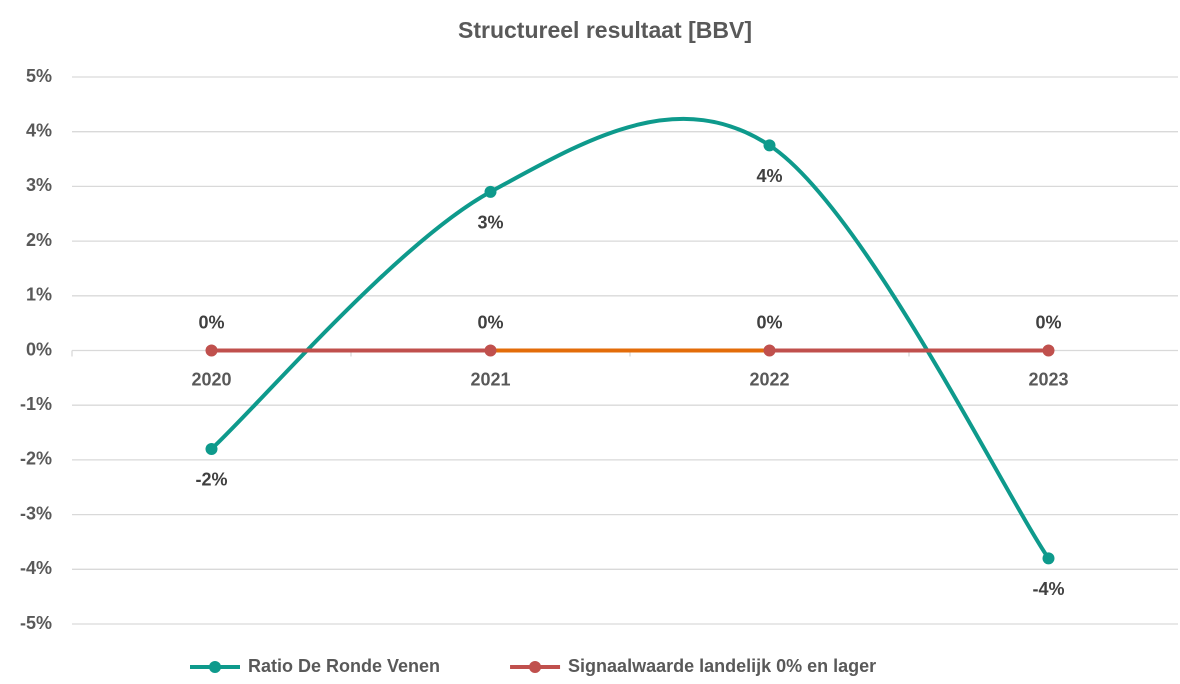 The width and height of the screenshot is (1180, 684). What do you see at coordinates (39, 240) in the screenshot?
I see `y-tick-label: 2%` at bounding box center [39, 240].